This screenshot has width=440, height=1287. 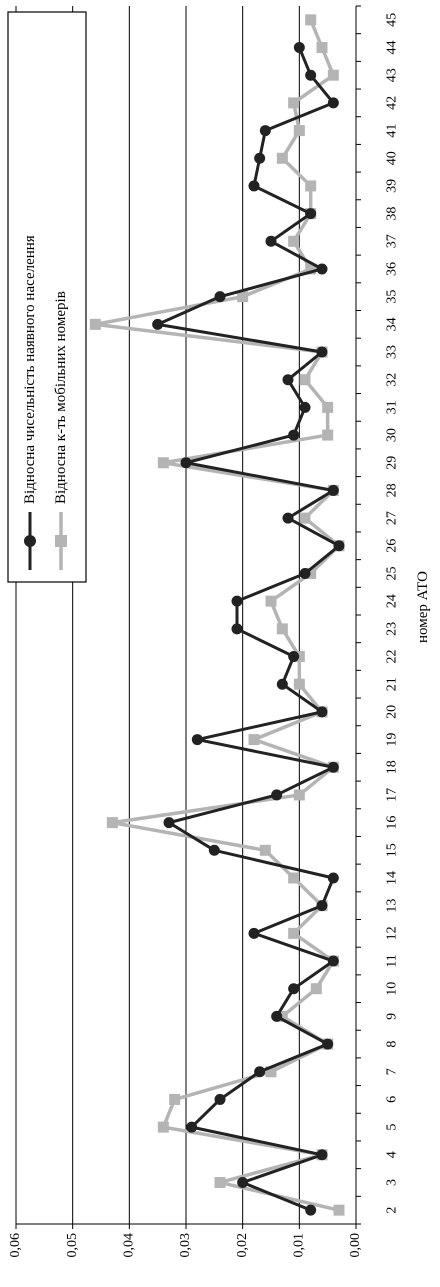 What do you see at coordinates (392, 1127) in the screenshot?
I see `category-tick-label: 5` at bounding box center [392, 1127].